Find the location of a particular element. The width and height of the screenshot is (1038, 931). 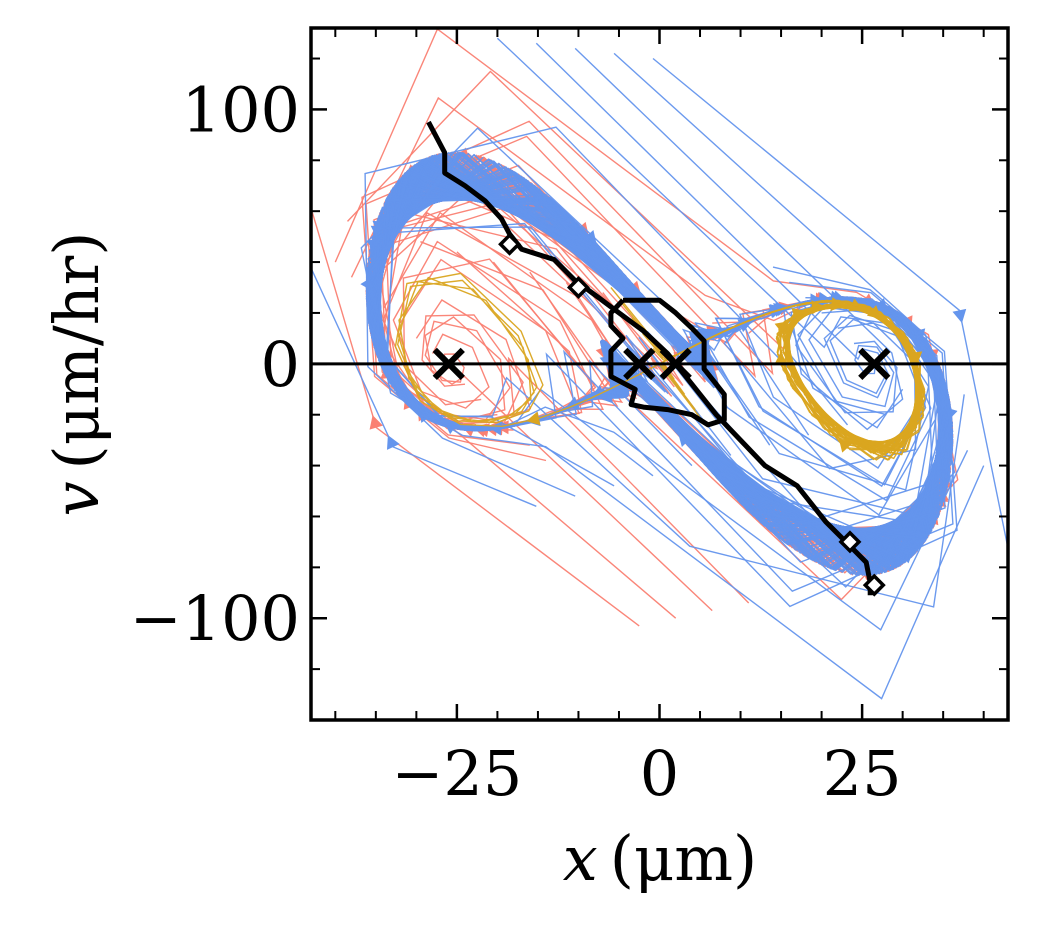

right-basin-streamline is located at coordinates (424, 386).